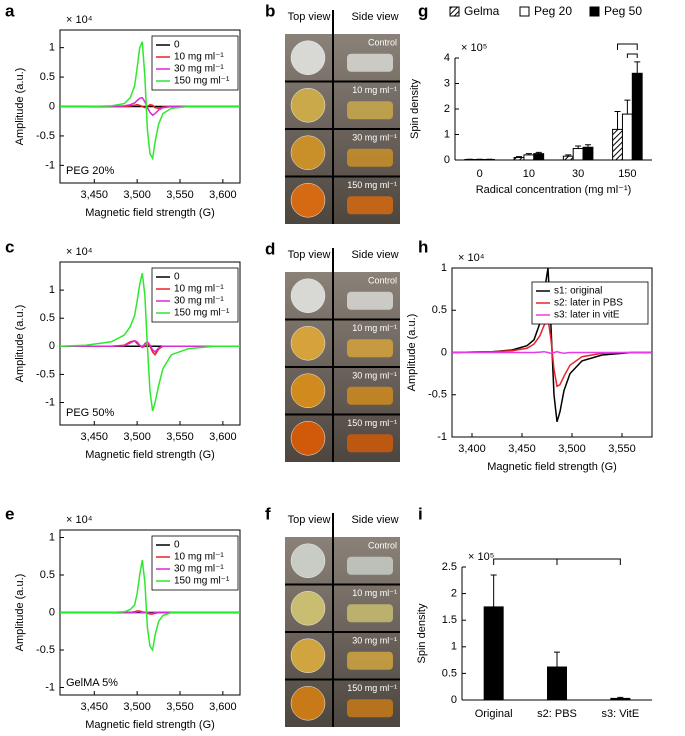  Describe the element at coordinates (482, 11) in the screenshot. I see `legend-label: Gelma` at that location.